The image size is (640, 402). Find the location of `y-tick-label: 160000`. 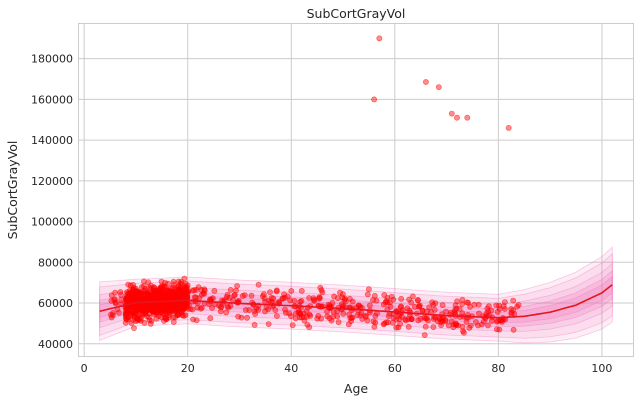

y-tick-label: 160000 is located at coordinates (52, 99).